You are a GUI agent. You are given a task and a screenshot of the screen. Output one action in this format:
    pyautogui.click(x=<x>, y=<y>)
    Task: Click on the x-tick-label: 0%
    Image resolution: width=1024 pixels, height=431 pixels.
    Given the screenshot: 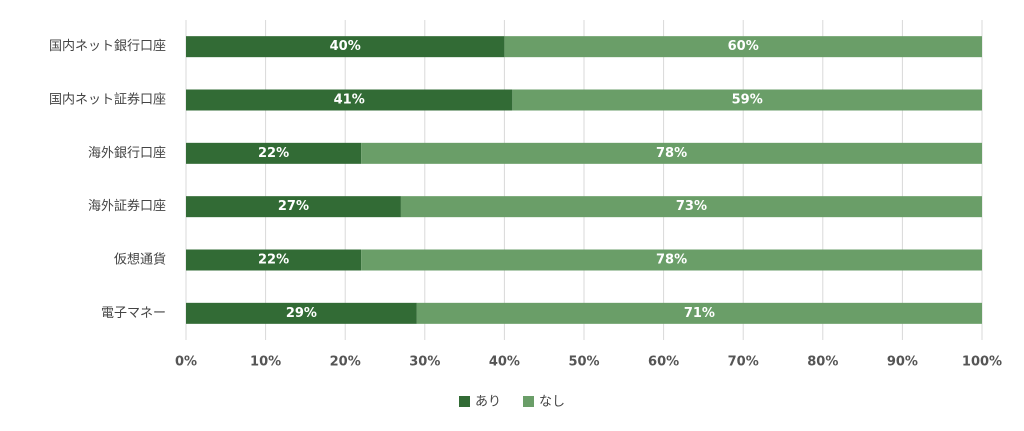 What is the action you would take?
    pyautogui.click(x=186, y=362)
    